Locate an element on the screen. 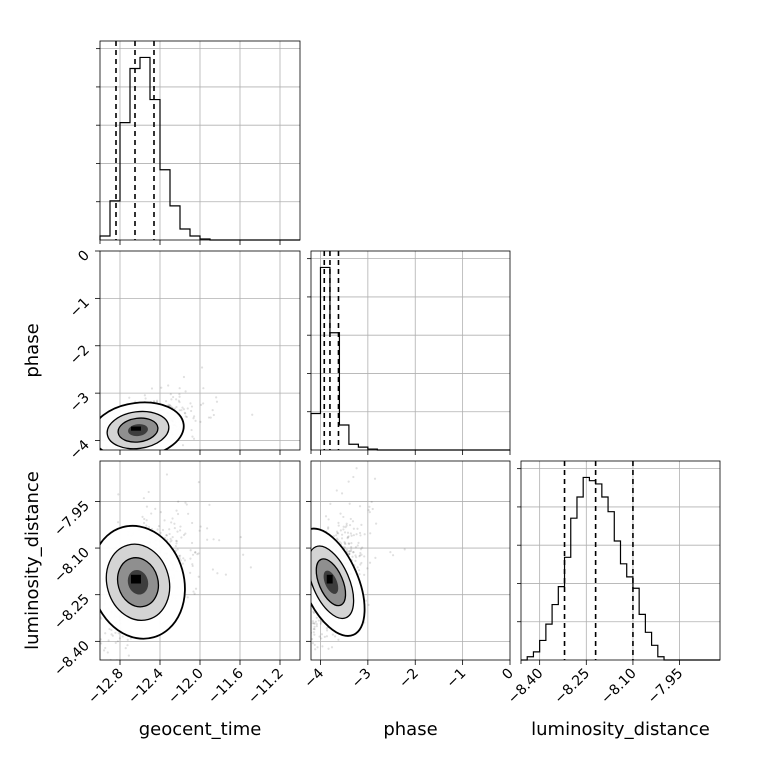 The width and height of the screenshot is (760, 760). histogram-step is located at coordinates (410, 358).